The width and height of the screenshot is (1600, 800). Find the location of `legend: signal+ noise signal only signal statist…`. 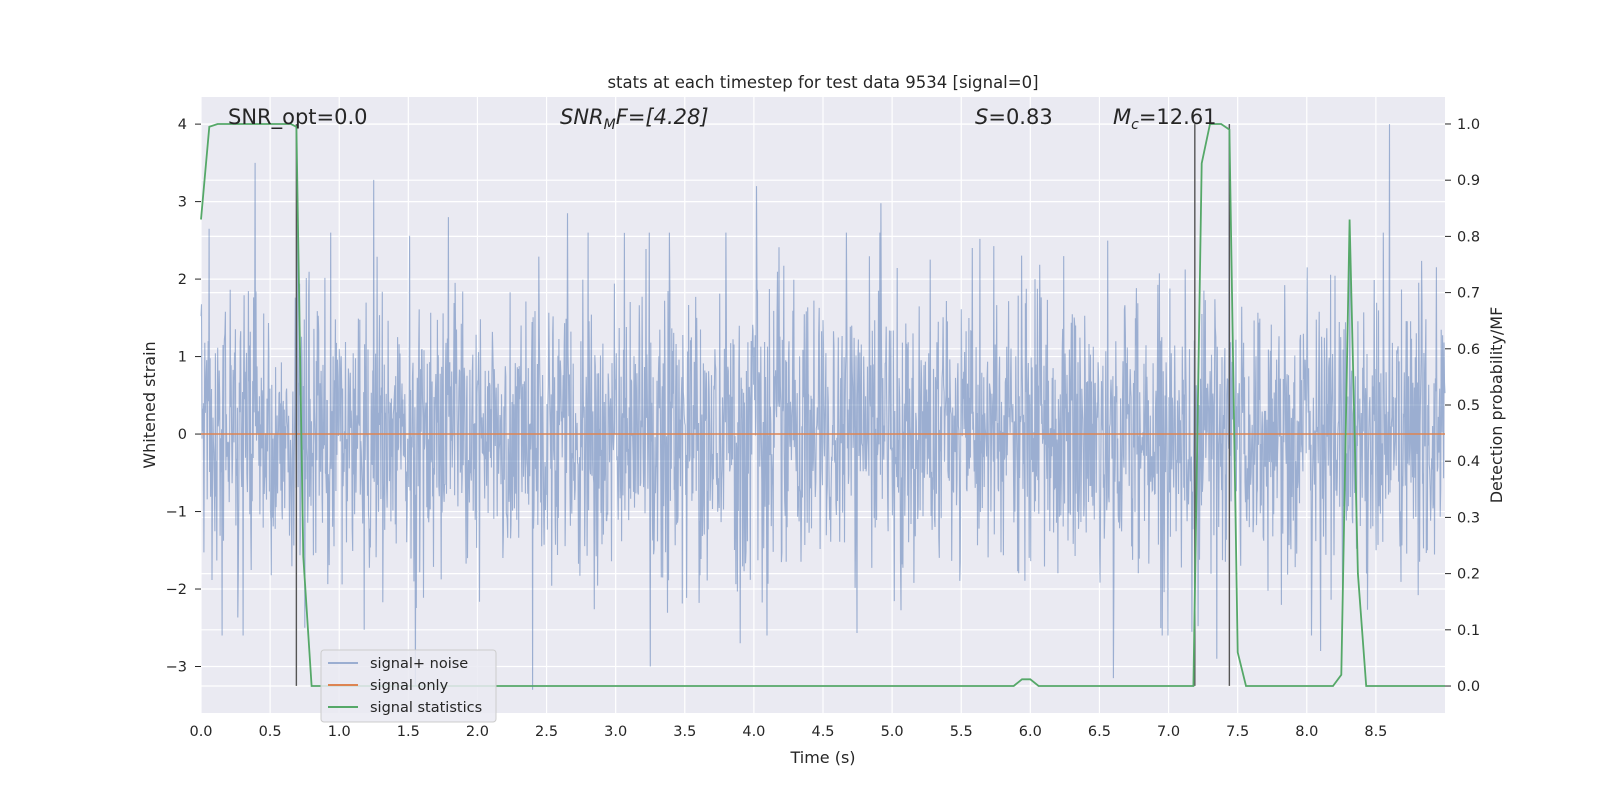

legend: signal+ noise signal only signal statist… is located at coordinates (408, 686).